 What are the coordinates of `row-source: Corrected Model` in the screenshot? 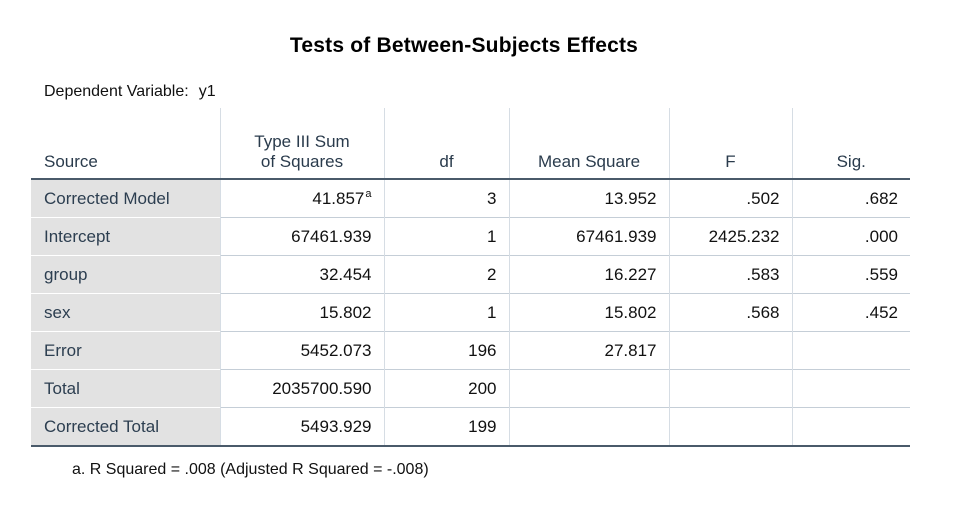 It's located at (125, 198).